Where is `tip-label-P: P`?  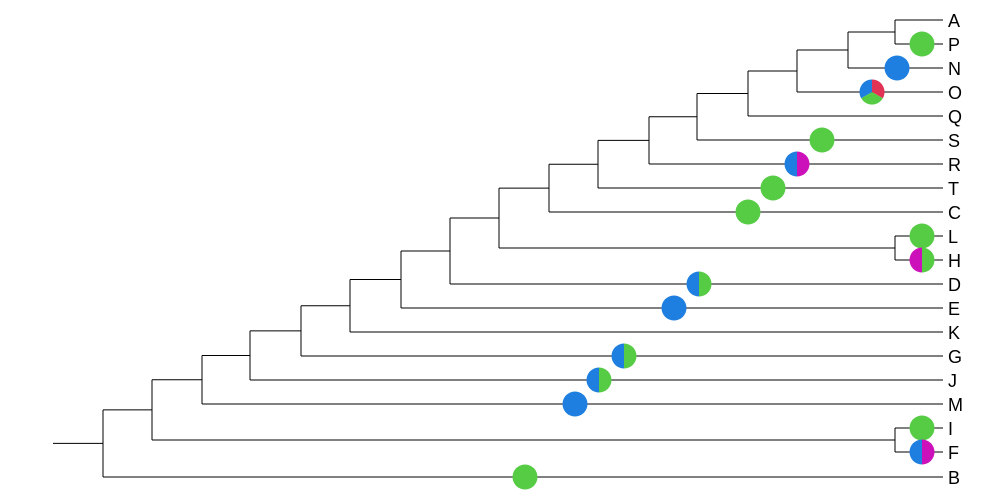 tip-label-P: P is located at coordinates (954, 45).